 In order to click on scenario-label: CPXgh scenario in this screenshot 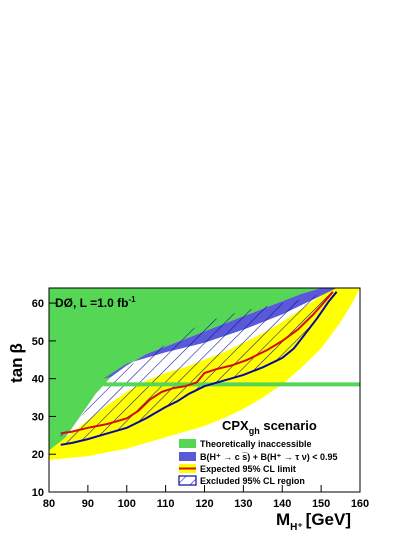, I will do `click(269, 427)`.